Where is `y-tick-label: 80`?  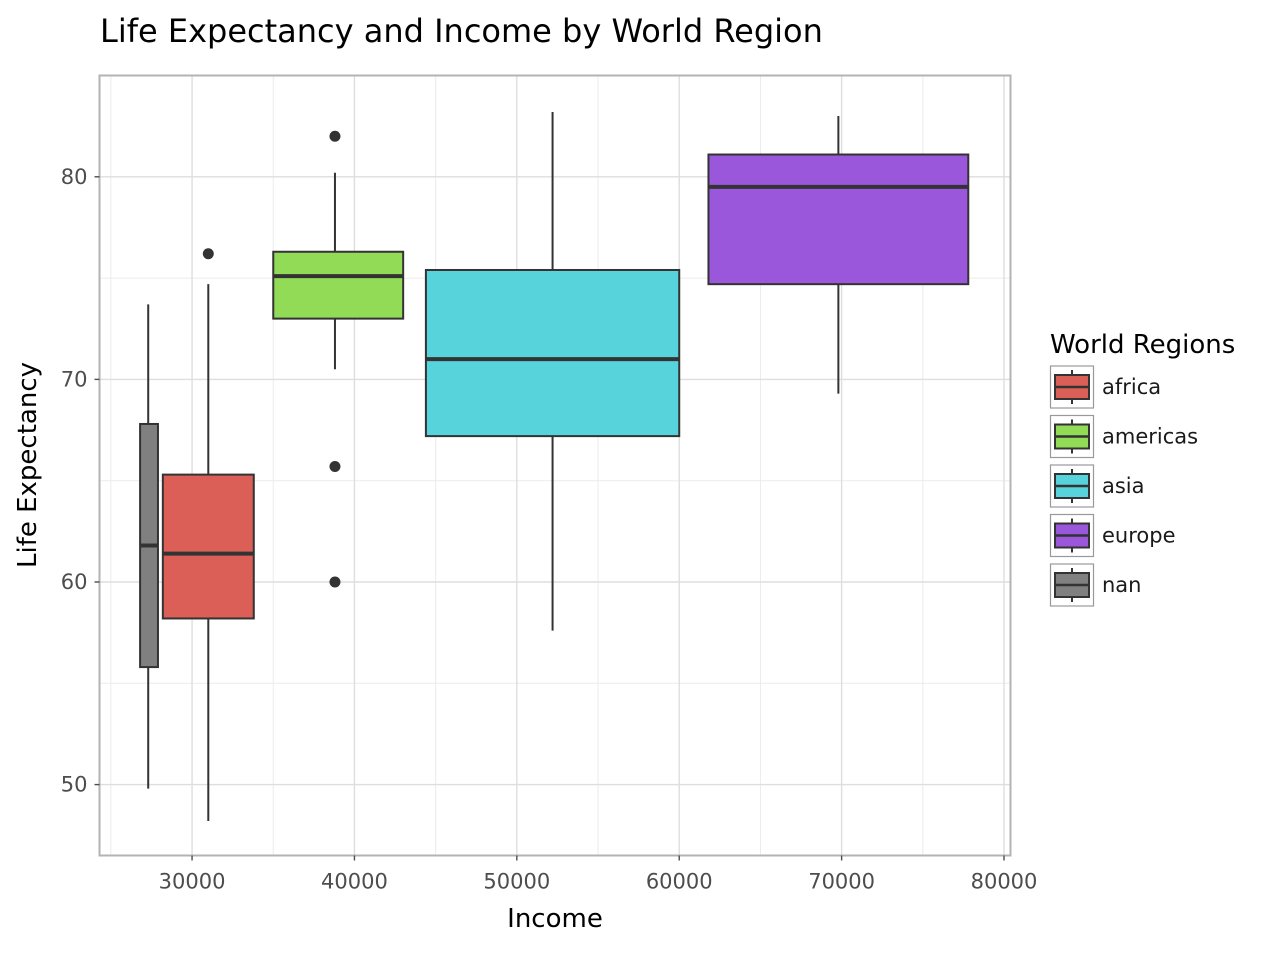 y-tick-label: 80 is located at coordinates (74, 177).